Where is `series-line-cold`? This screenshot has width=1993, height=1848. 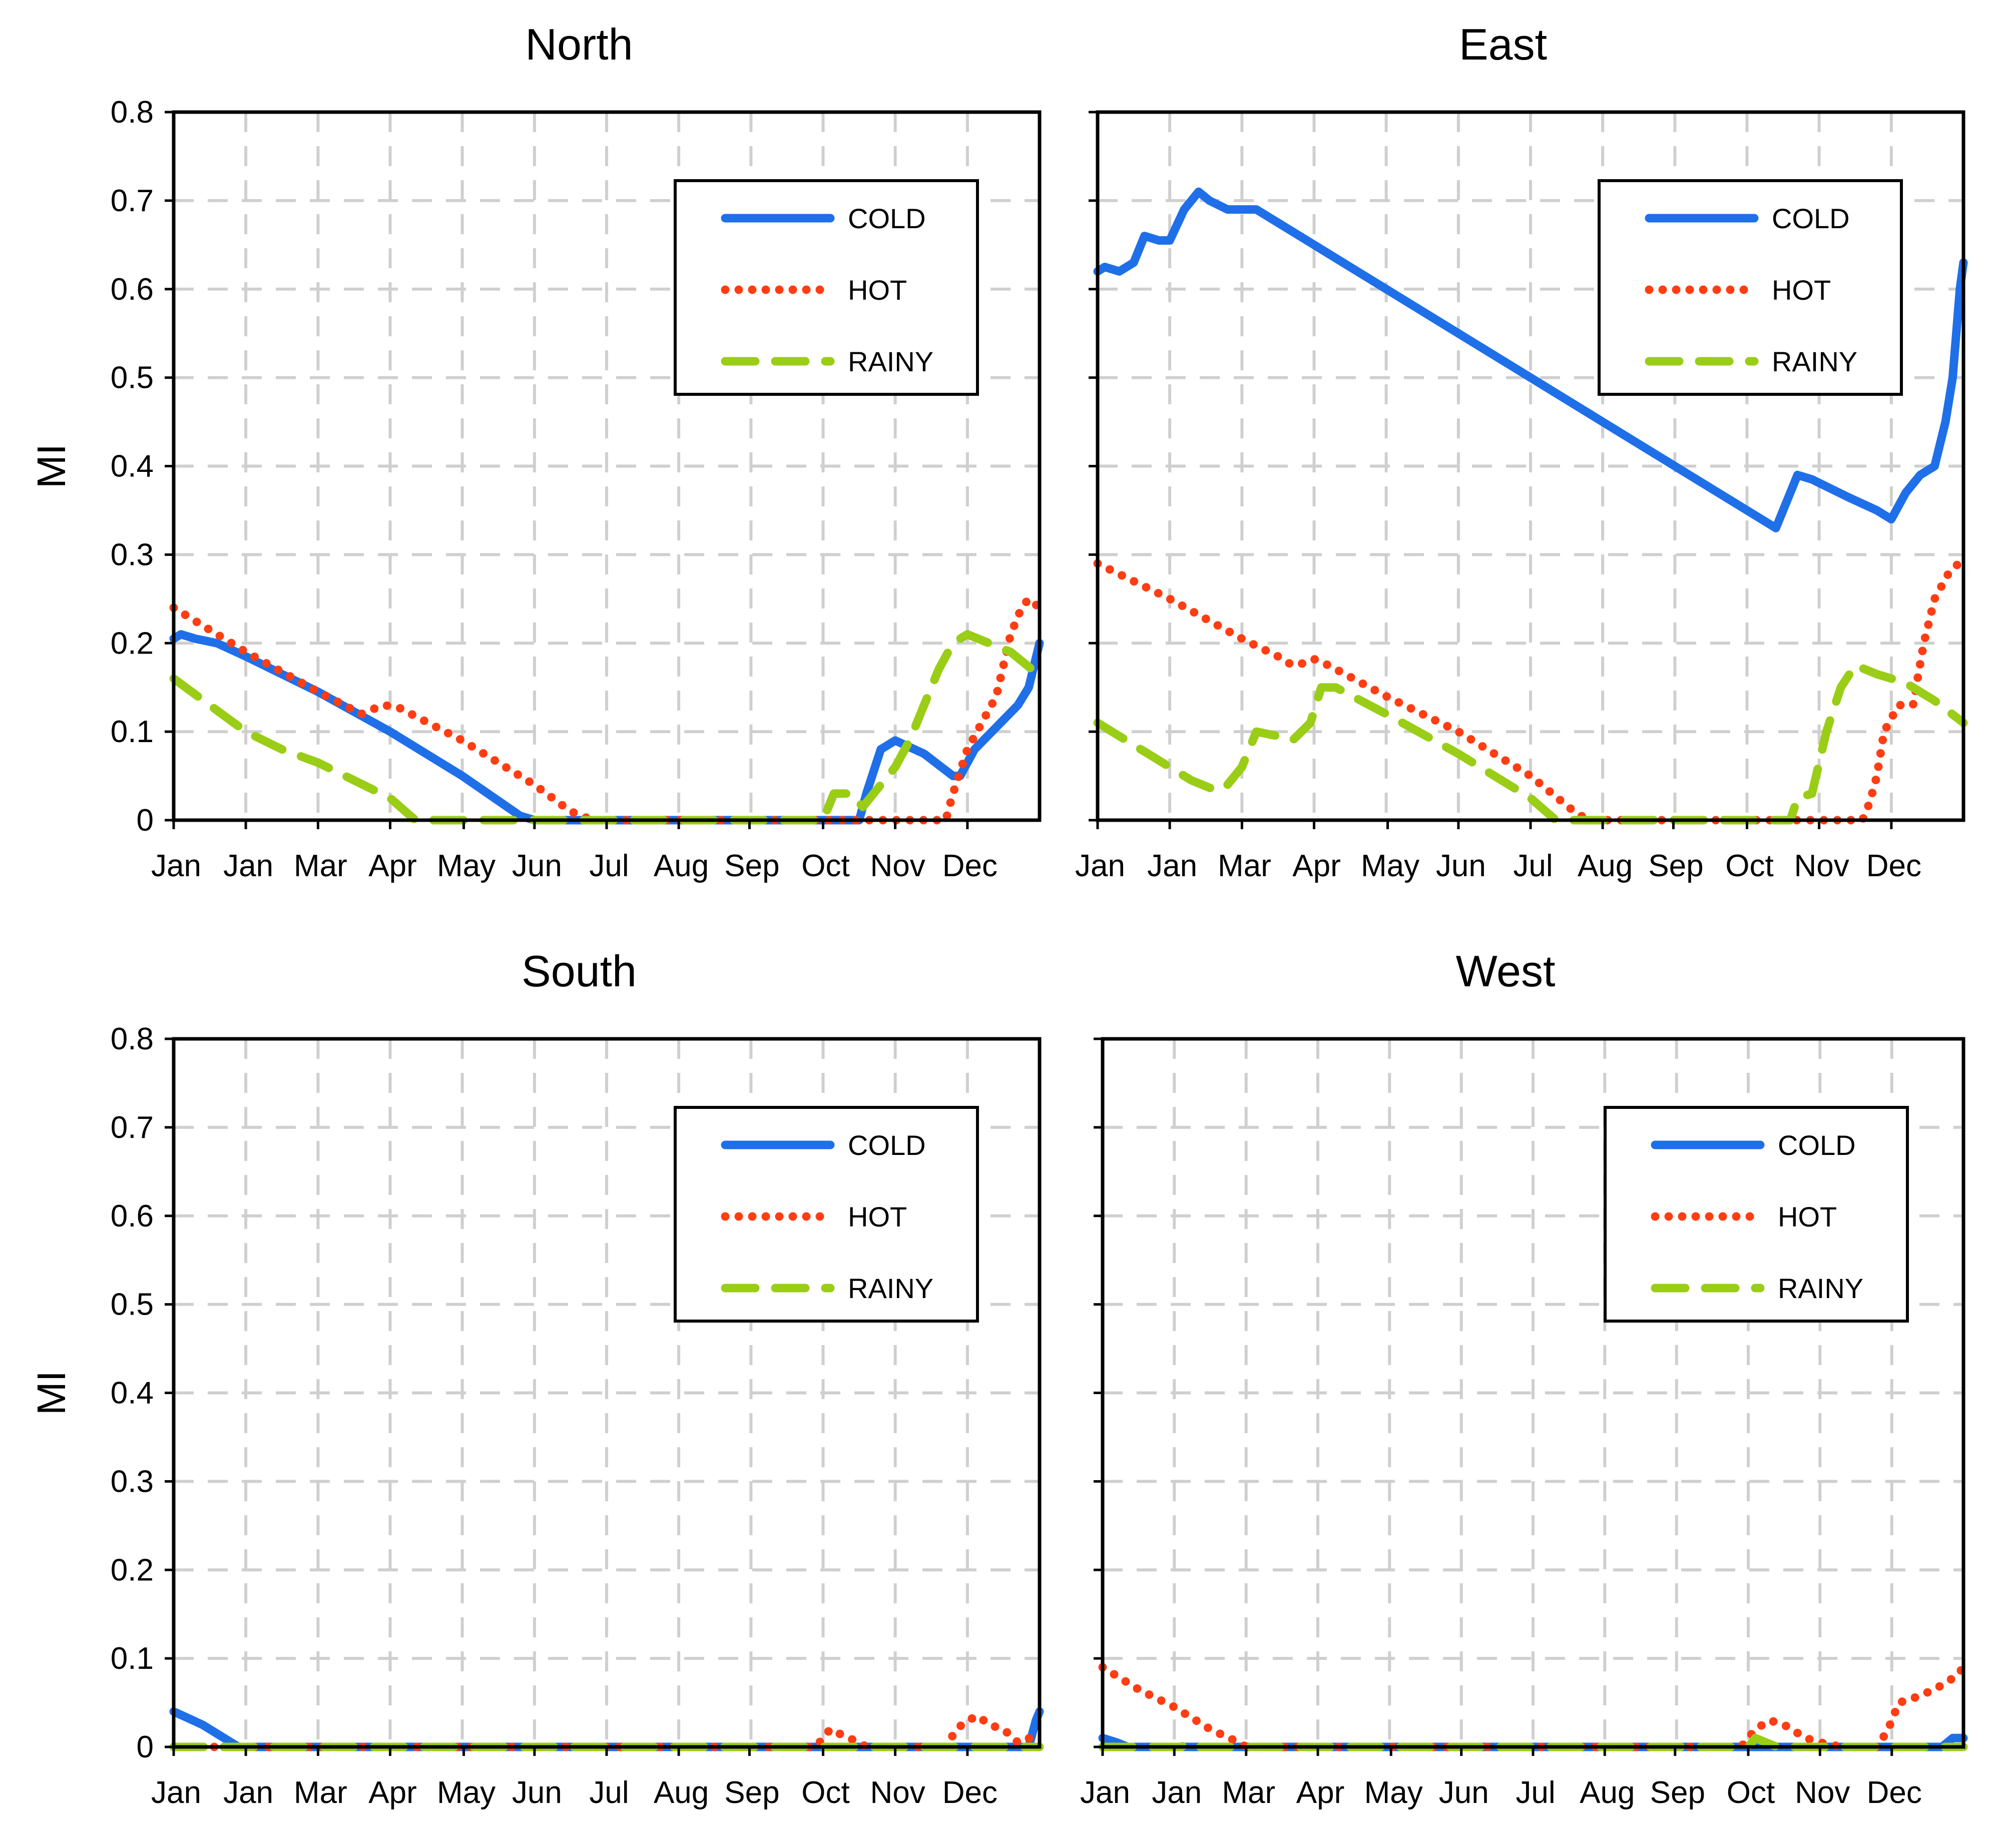 series-line-cold is located at coordinates (1530, 360).